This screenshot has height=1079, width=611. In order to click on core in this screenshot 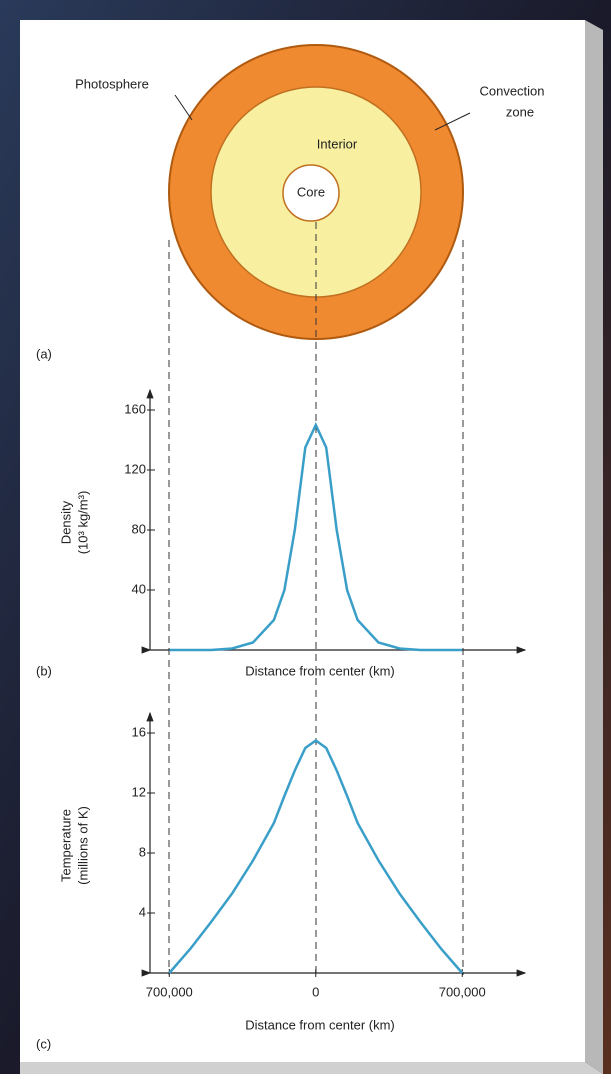, I will do `click(311, 193)`.